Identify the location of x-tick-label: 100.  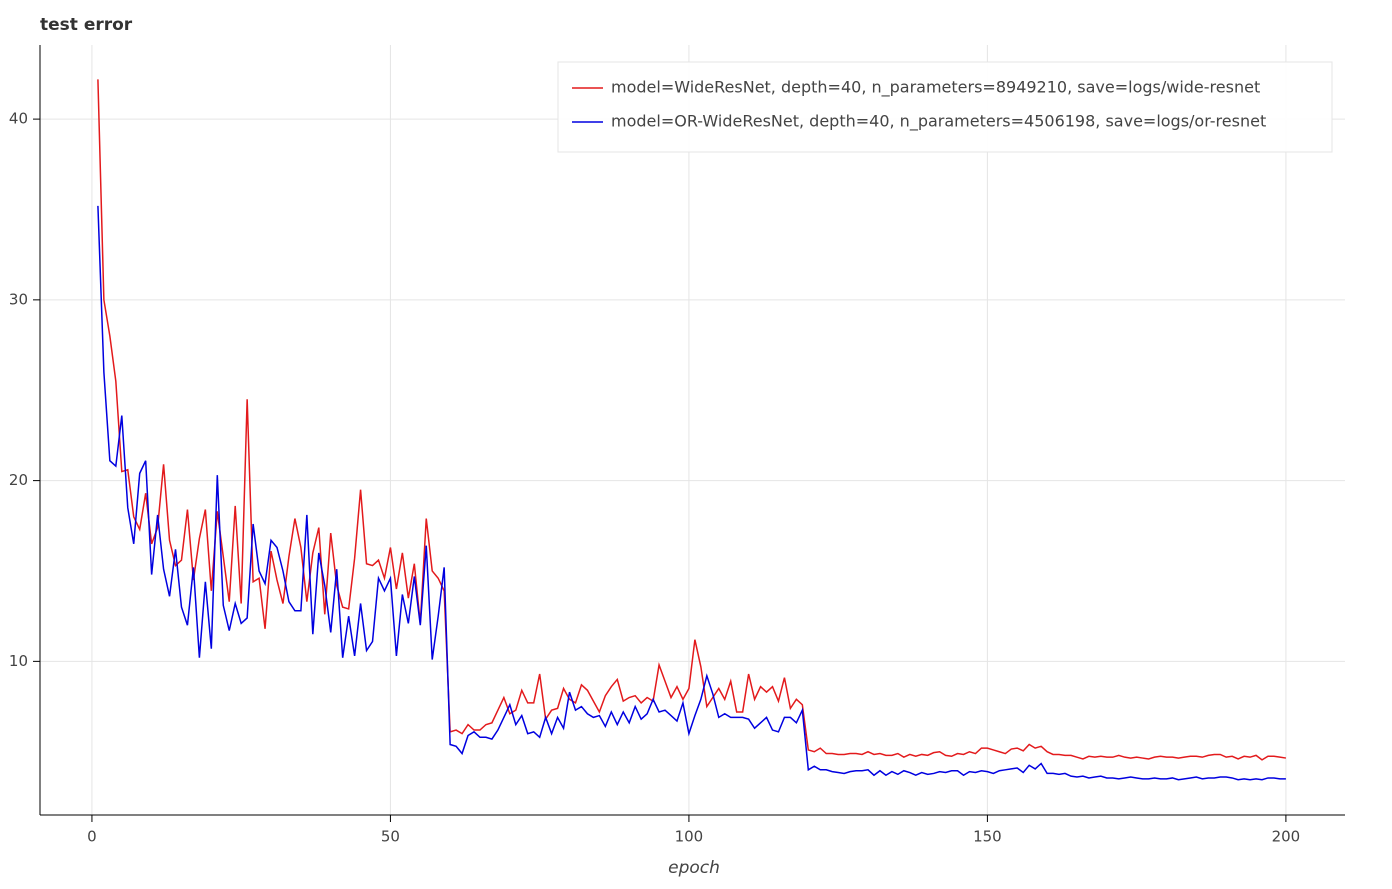
(689, 837).